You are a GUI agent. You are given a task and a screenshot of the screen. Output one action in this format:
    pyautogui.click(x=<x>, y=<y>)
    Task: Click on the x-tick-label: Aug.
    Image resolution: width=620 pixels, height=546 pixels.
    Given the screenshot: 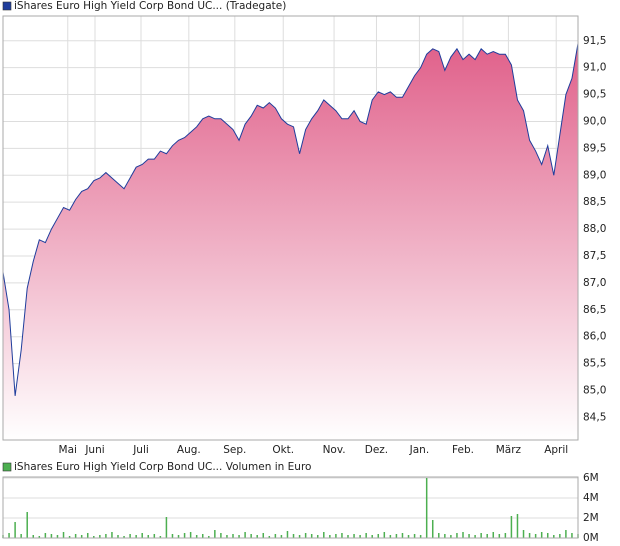 What is the action you would take?
    pyautogui.click(x=189, y=450)
    